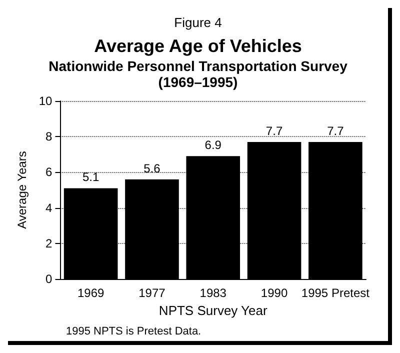 The height and width of the screenshot is (353, 400). Describe the element at coordinates (198, 22) in the screenshot. I see `caption: Figure 4` at that location.